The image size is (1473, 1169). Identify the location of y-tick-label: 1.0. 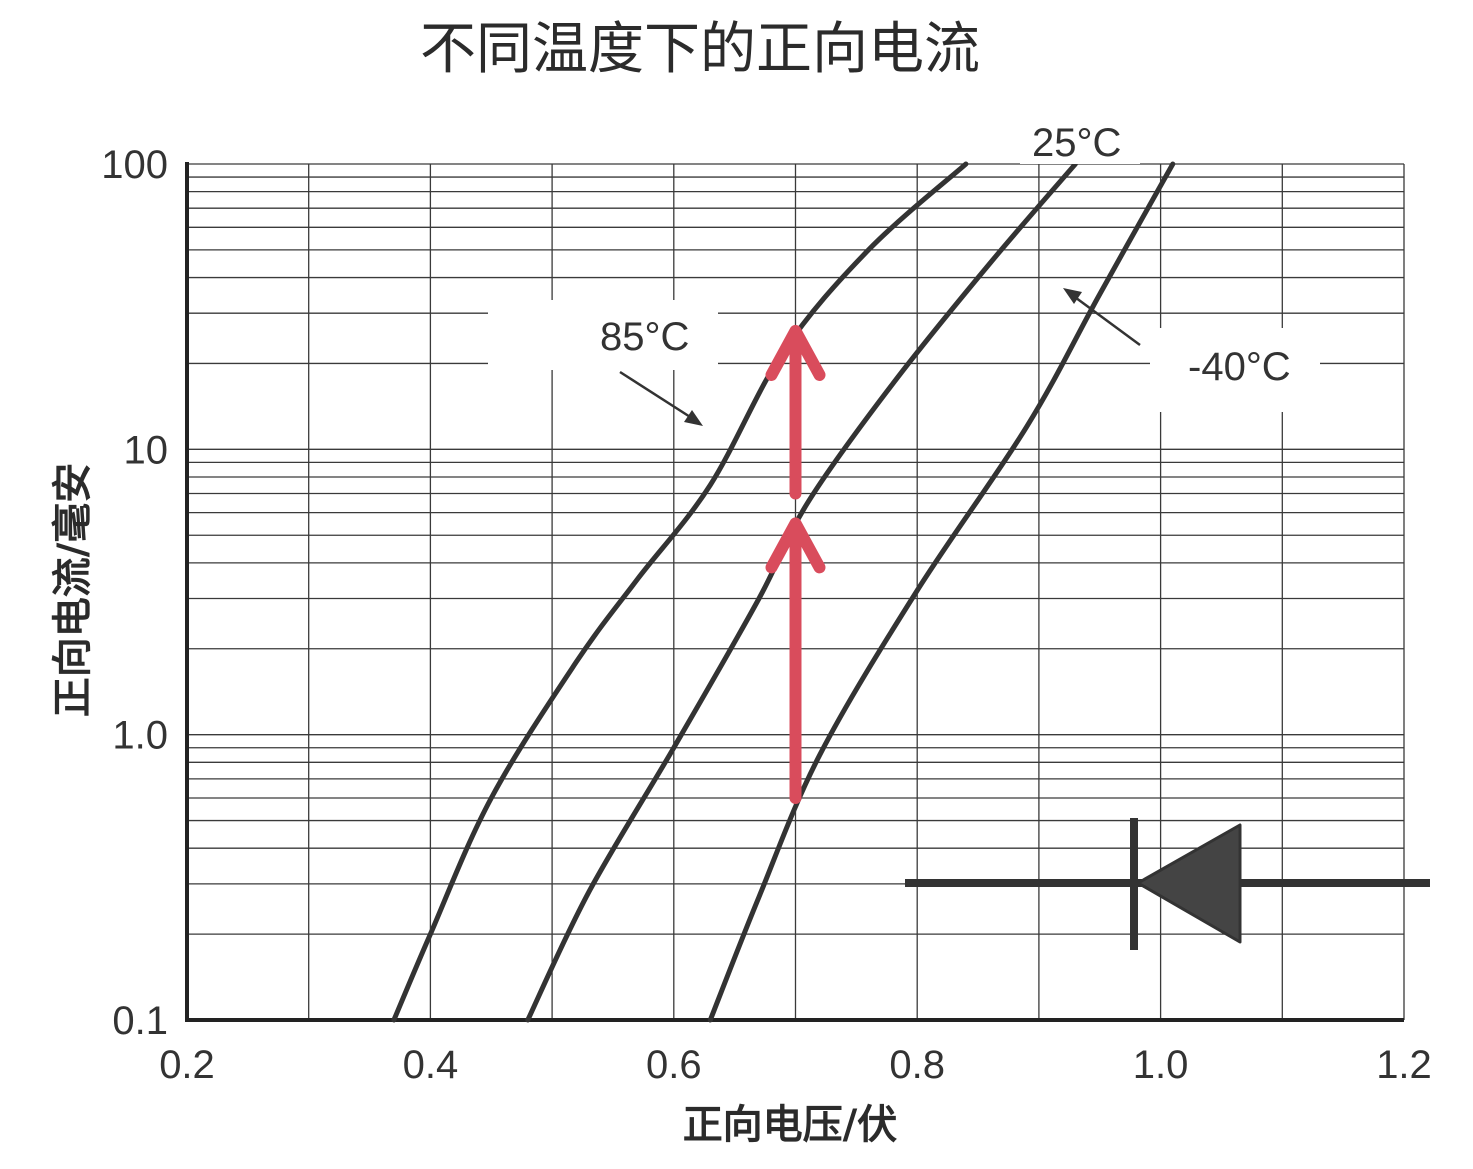
(140, 736).